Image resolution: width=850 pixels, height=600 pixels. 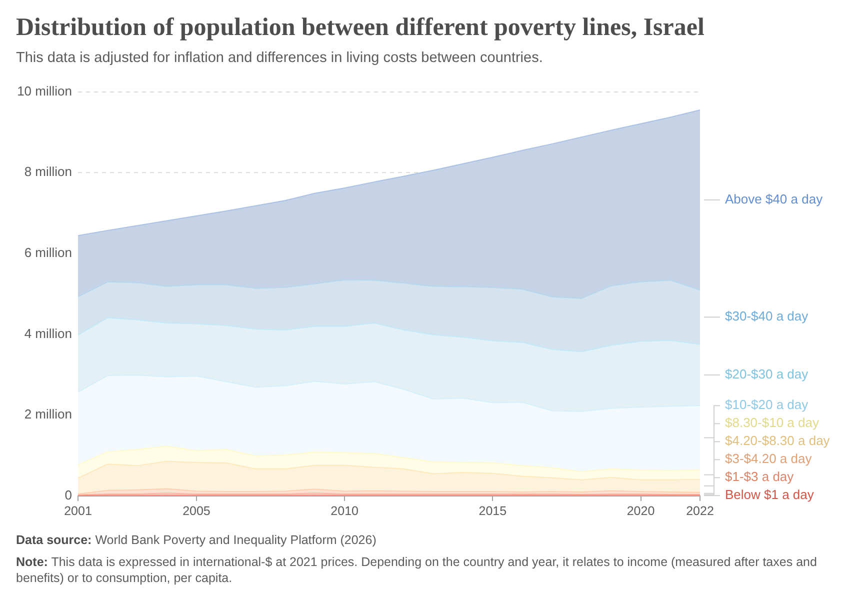 I want to click on series-label: $10-$20 a day, so click(x=767, y=404).